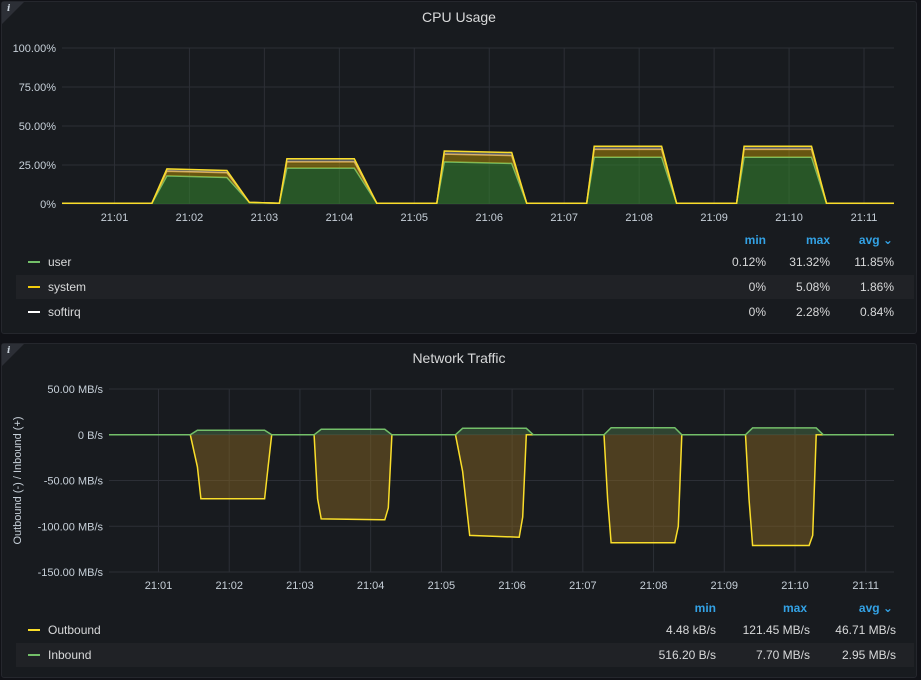 The image size is (921, 680). I want to click on y-tick-label: 100.00%, so click(35, 49).